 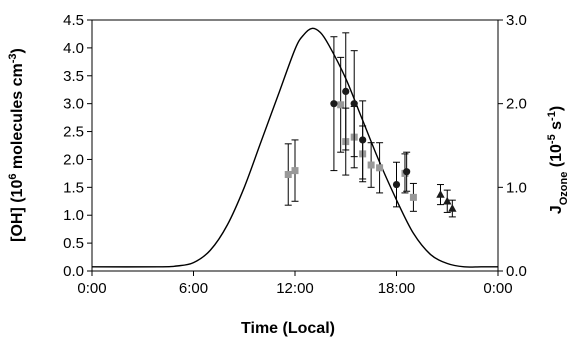 What do you see at coordinates (516, 20) in the screenshot?
I see `y-right-tick-label: 3.0` at bounding box center [516, 20].